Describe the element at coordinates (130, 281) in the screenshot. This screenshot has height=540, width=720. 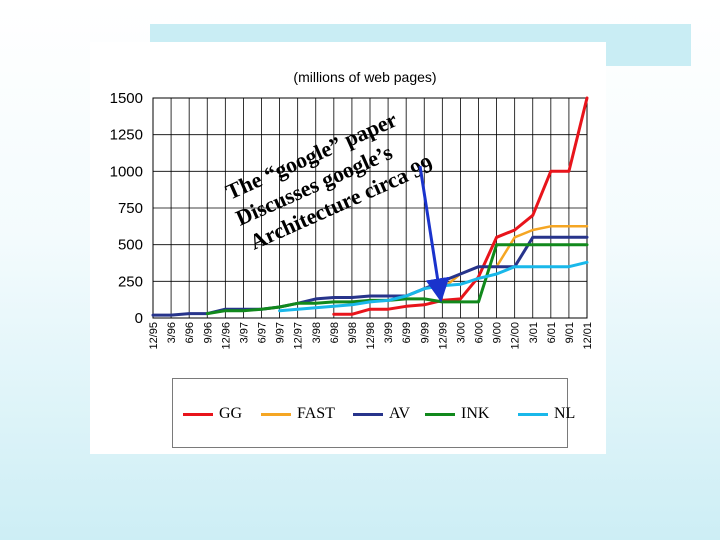
I see `y-tick-label: 250` at that location.